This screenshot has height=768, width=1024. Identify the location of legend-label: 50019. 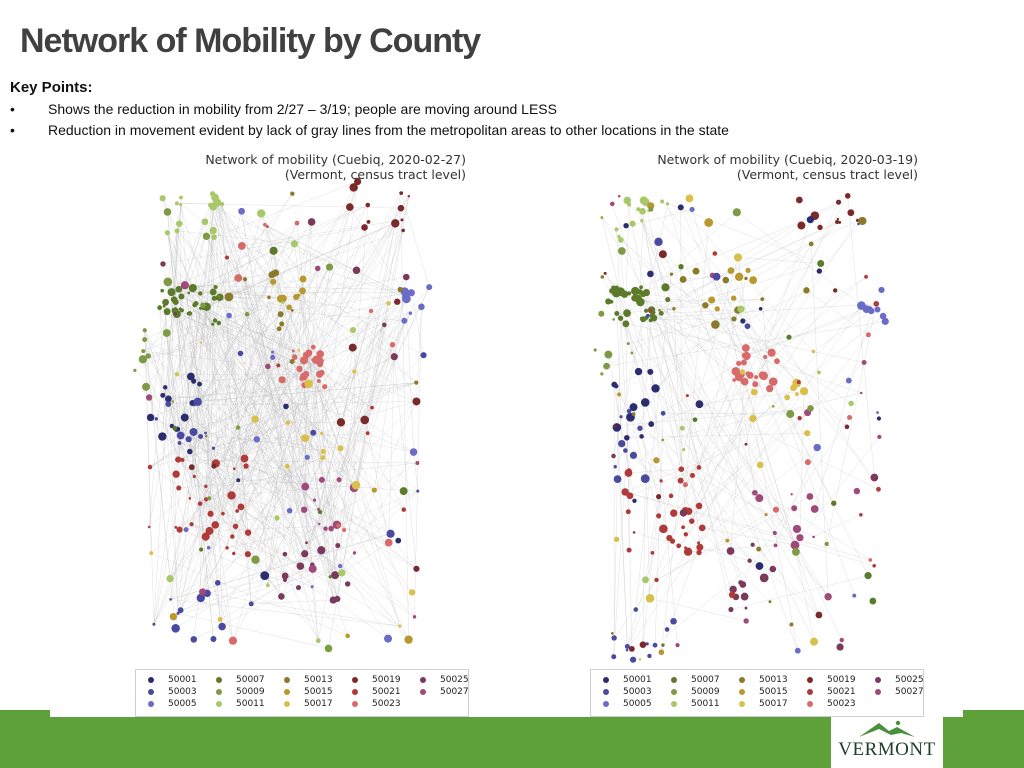
(841, 680).